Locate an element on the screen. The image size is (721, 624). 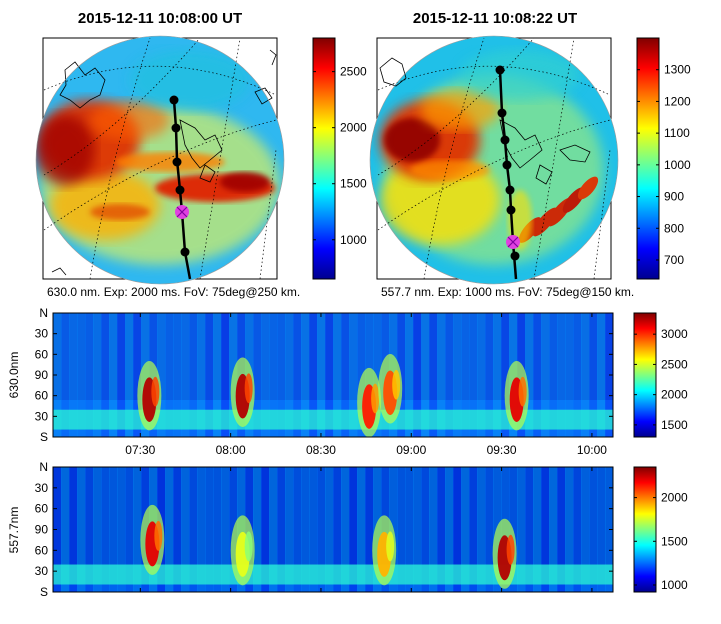
allsky-right-gridlines is located at coordinates (494, 158).